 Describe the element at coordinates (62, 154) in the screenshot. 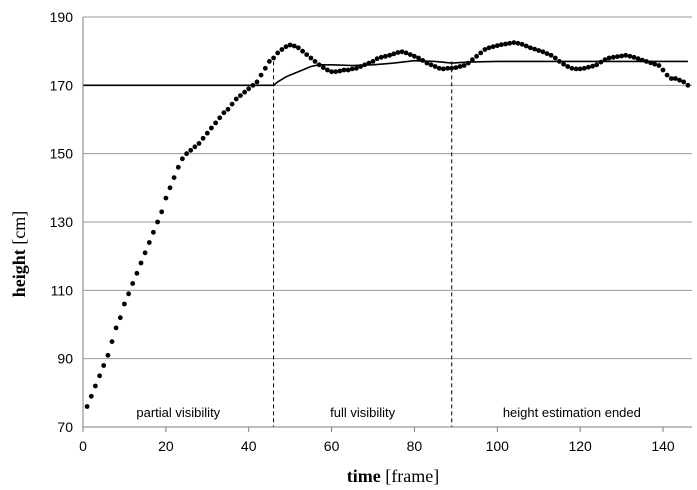

I see `y-tick-label: 150` at that location.